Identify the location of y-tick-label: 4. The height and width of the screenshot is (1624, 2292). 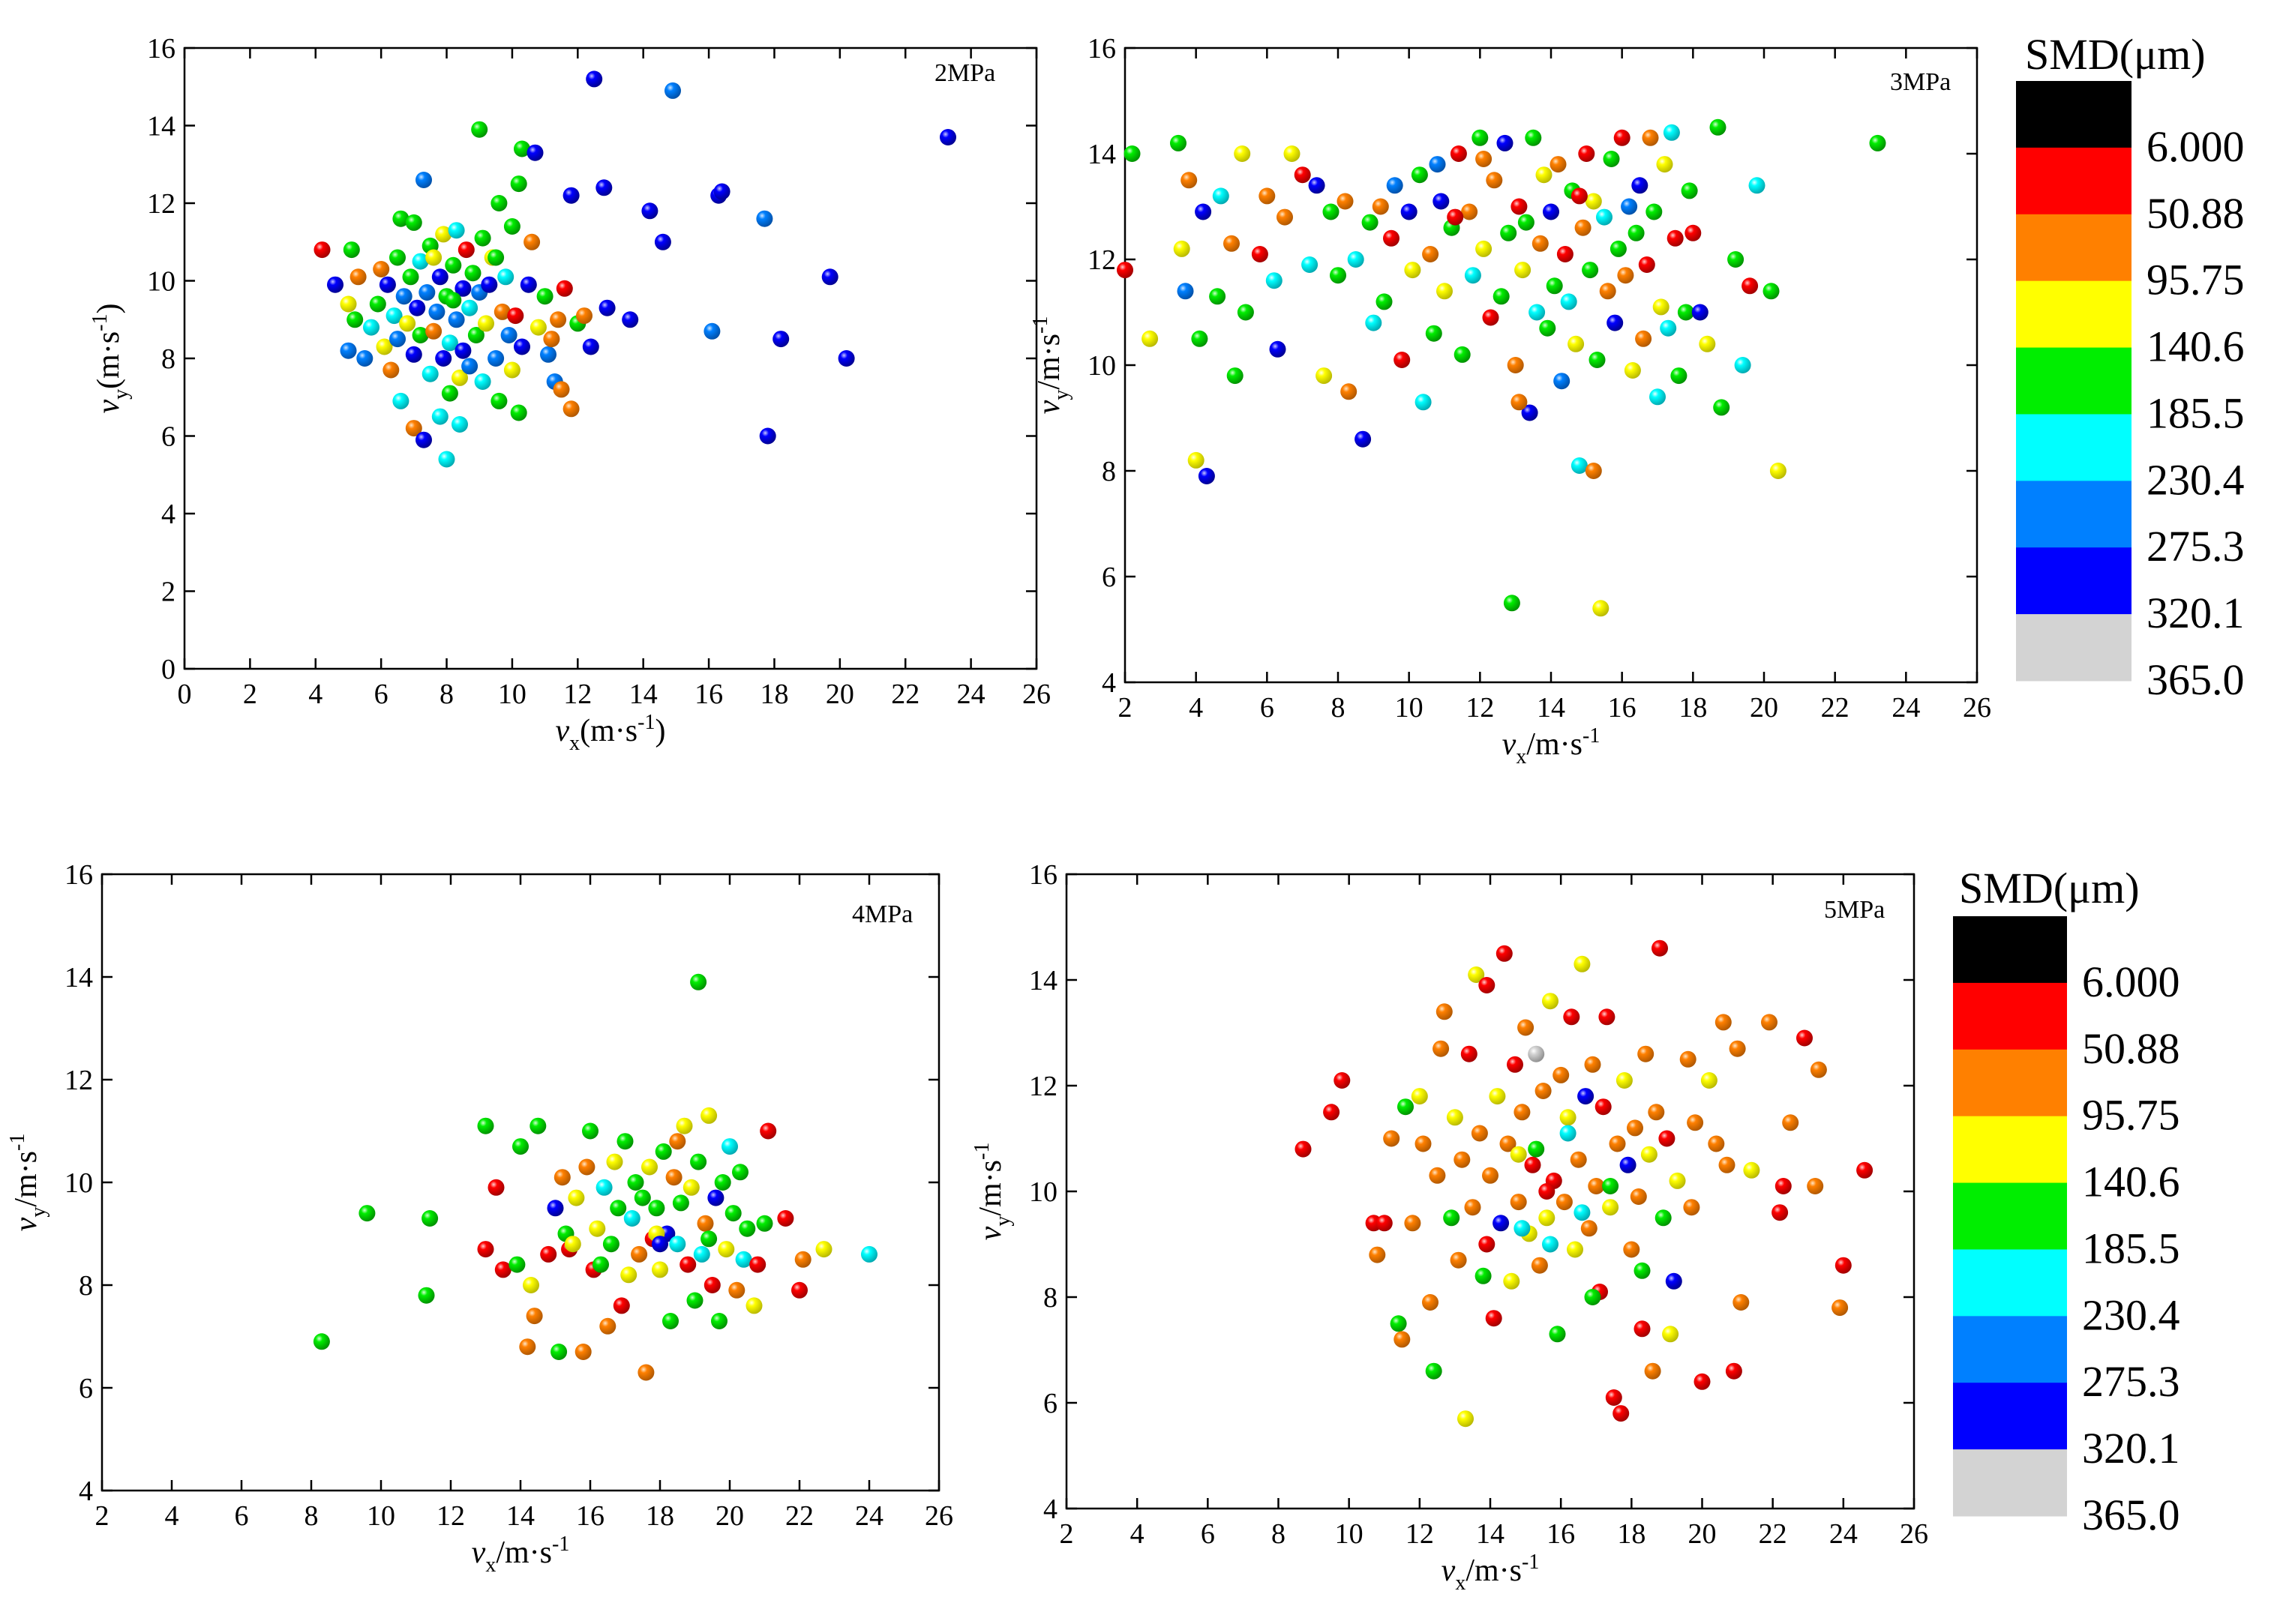
(1109, 683).